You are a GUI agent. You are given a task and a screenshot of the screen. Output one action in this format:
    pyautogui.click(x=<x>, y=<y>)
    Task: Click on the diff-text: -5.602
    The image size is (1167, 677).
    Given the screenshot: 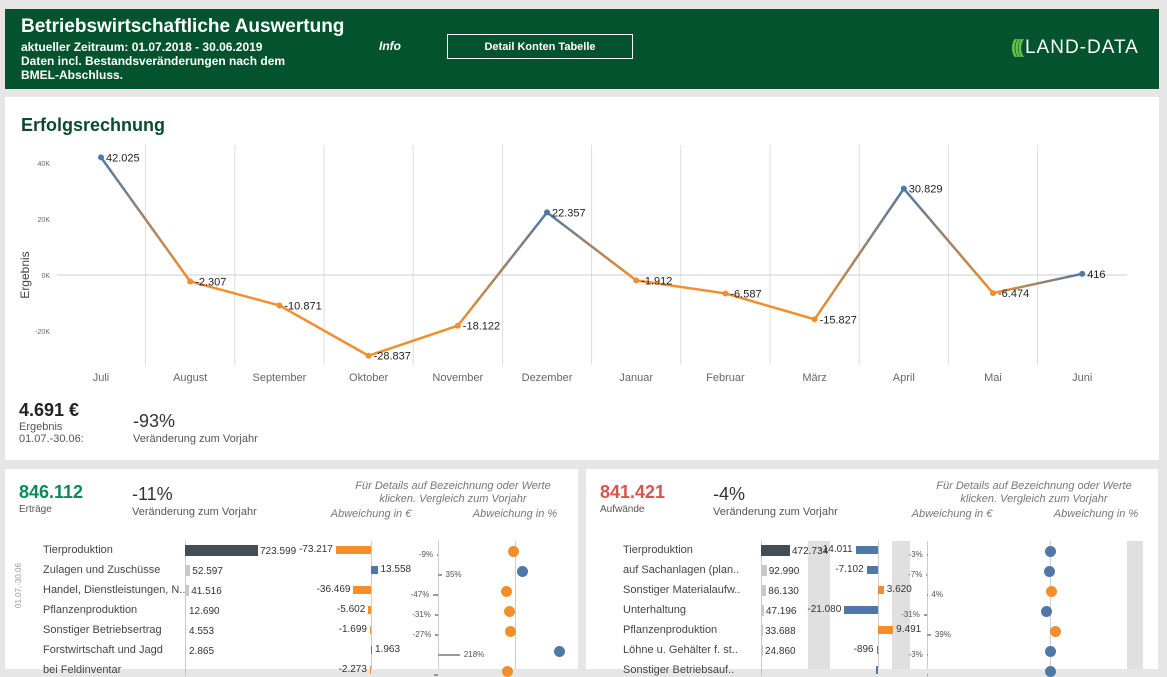 What is the action you would take?
    pyautogui.click(x=351, y=609)
    